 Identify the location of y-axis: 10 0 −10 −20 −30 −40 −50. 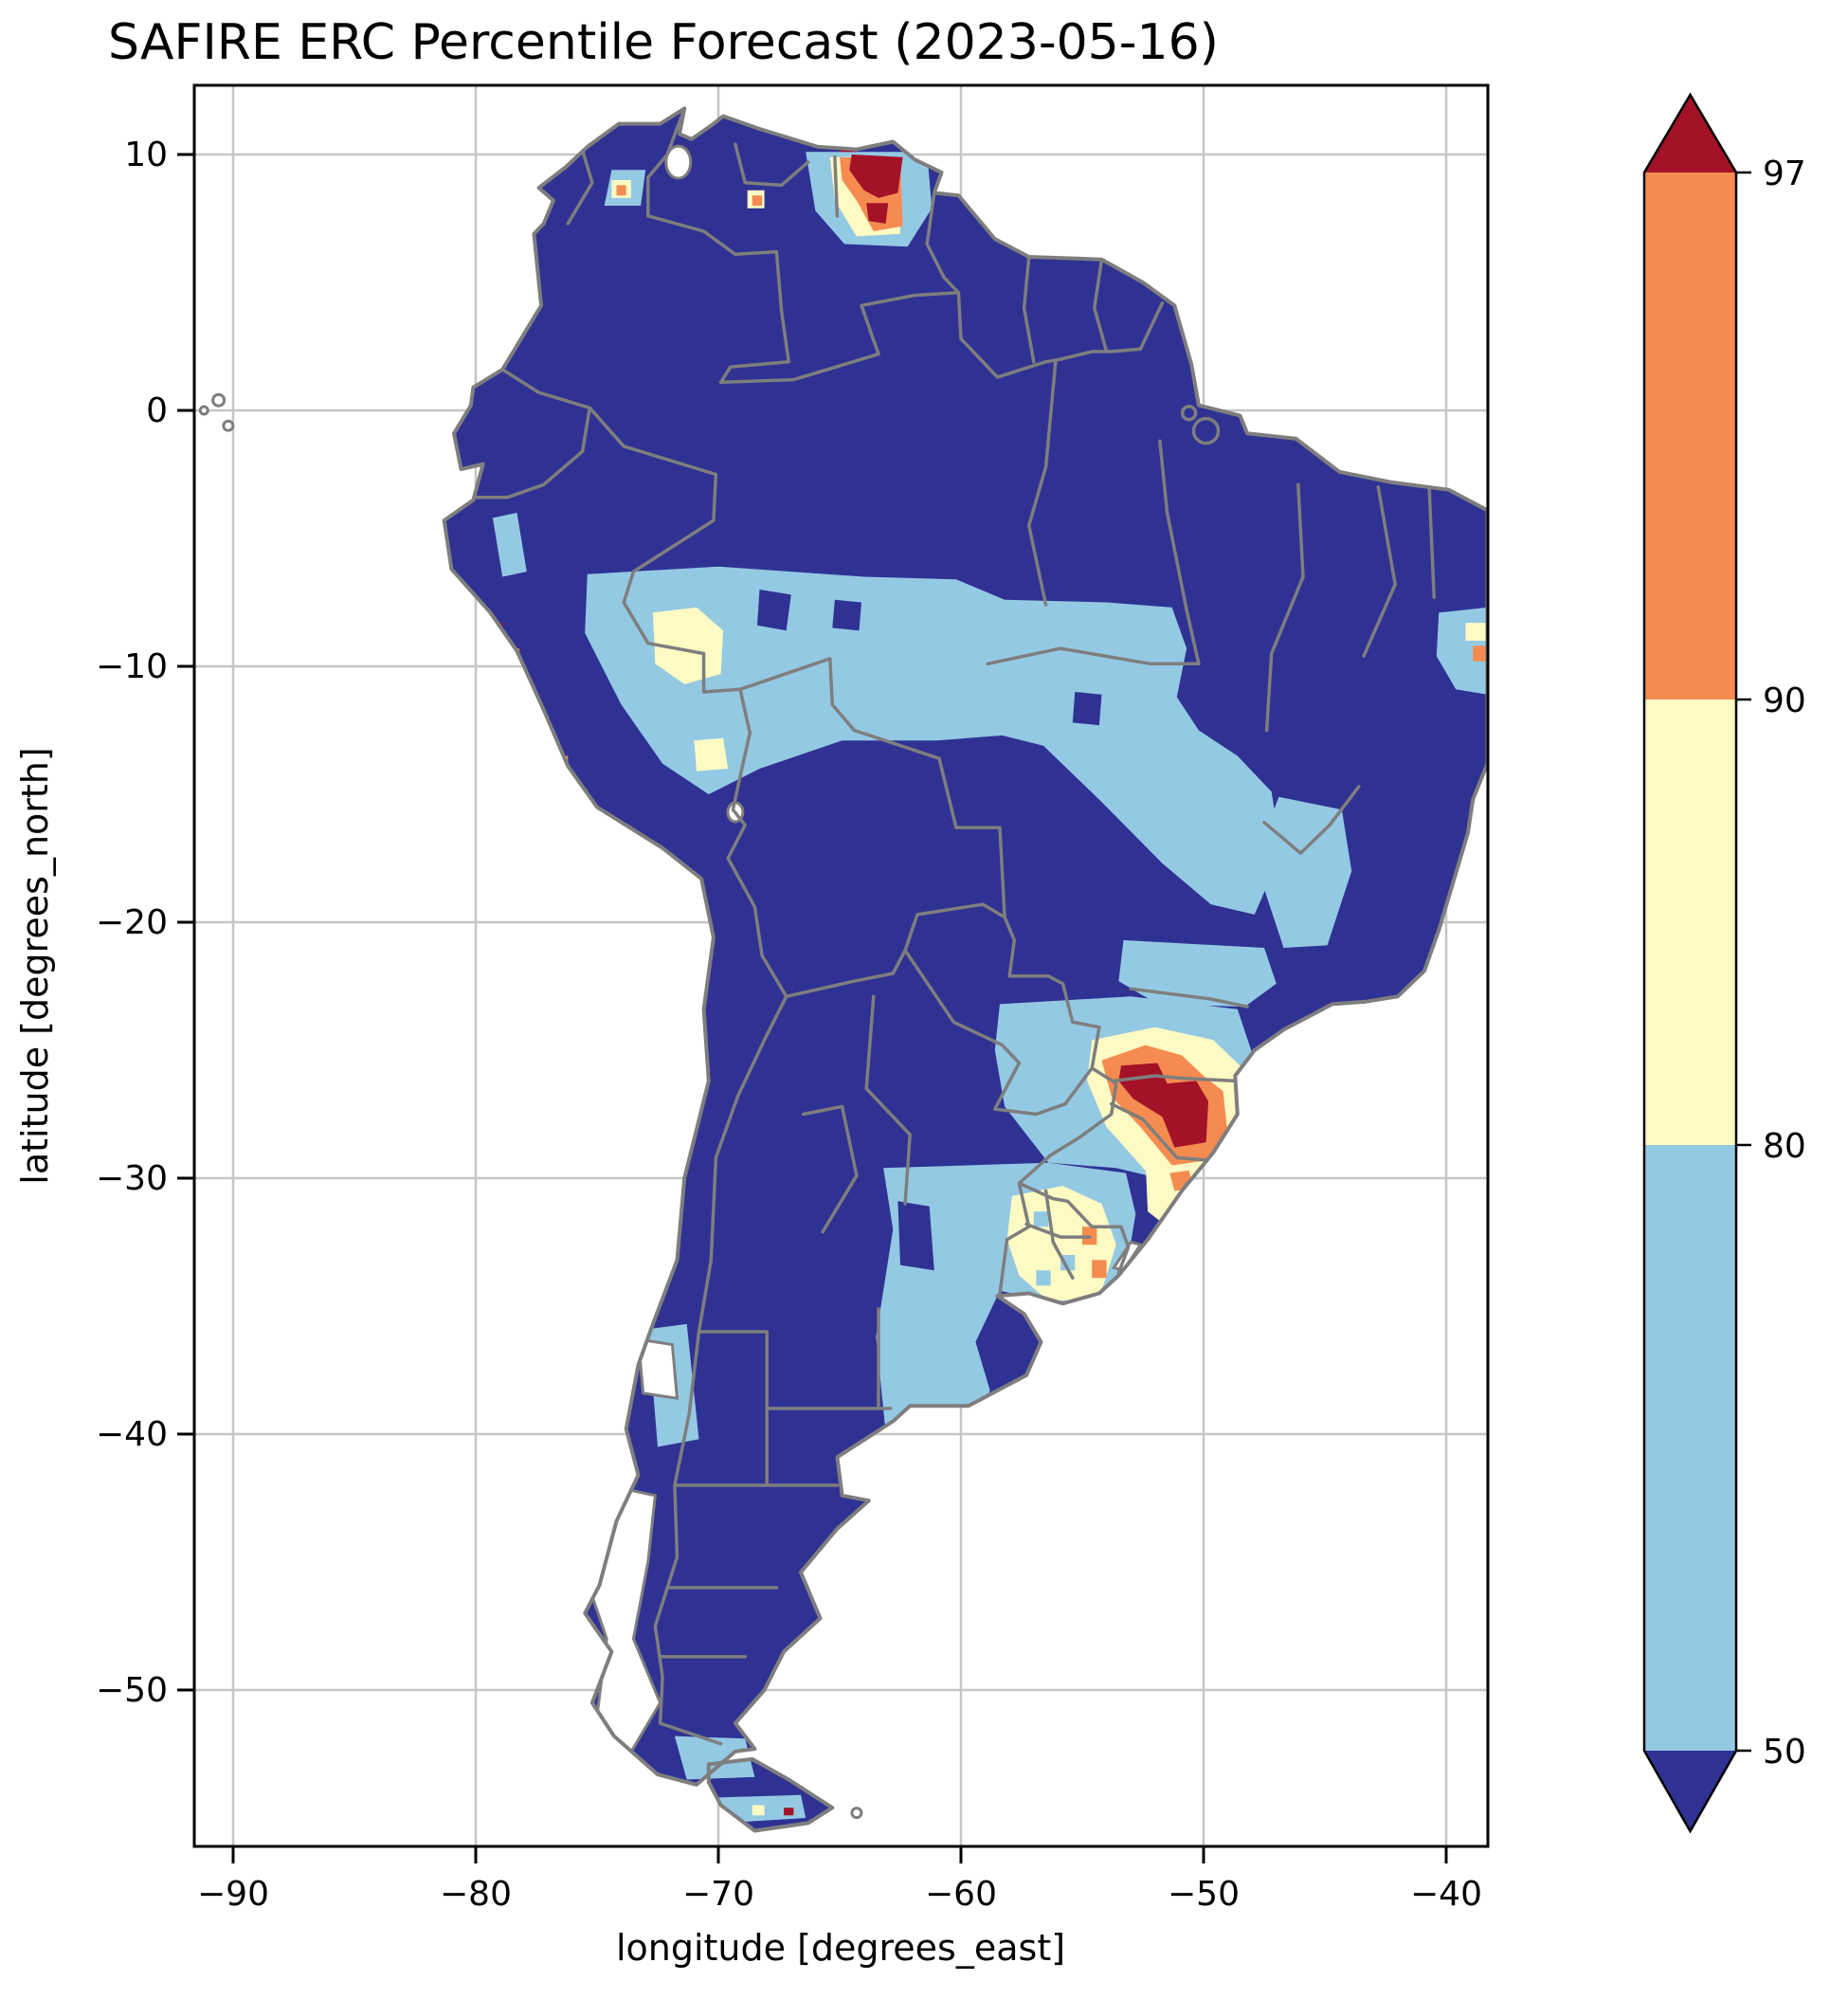
(145, 923).